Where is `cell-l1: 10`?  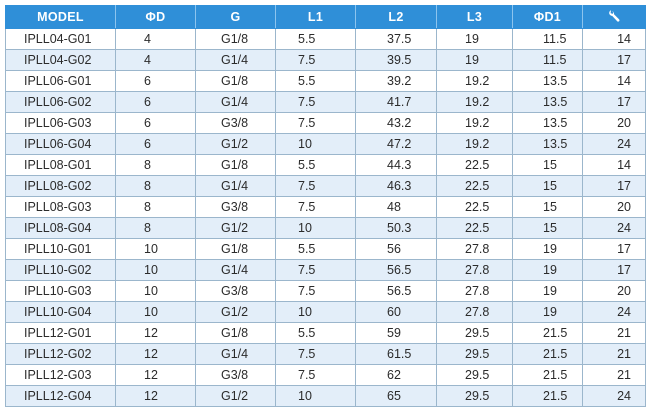
cell-l1: 10 is located at coordinates (315, 144).